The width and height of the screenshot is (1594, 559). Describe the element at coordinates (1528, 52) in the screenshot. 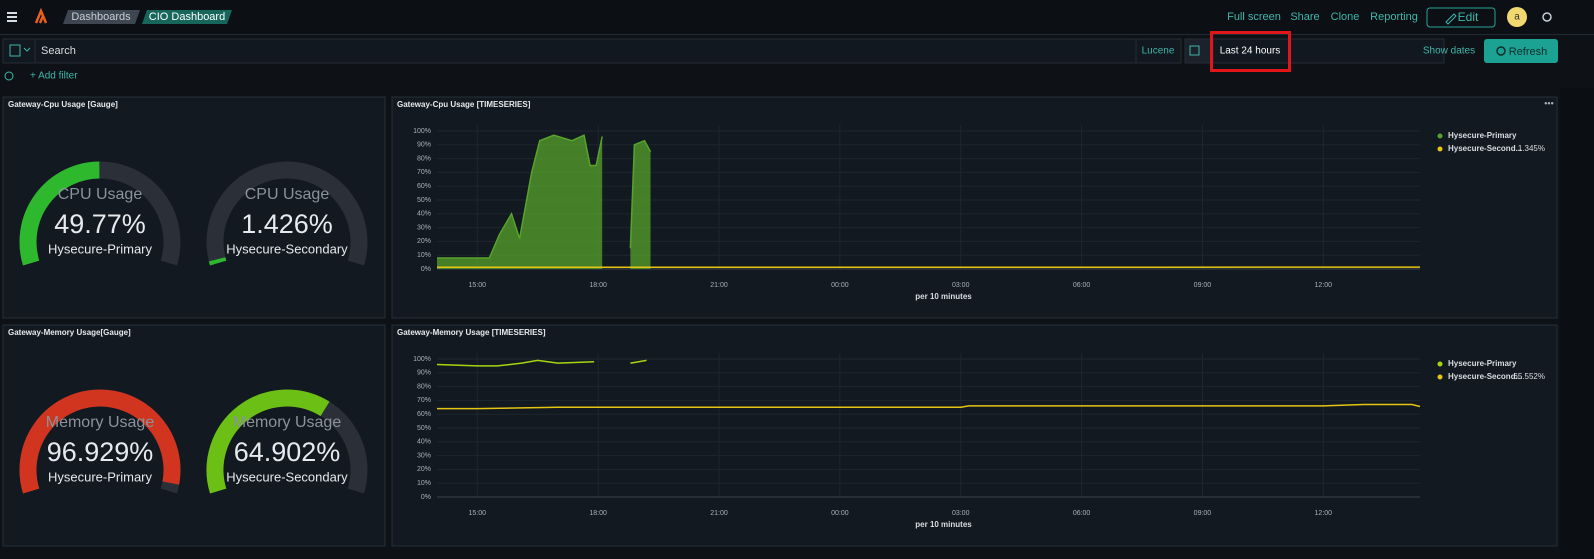

I see `refresh-label: Refresh` at that location.